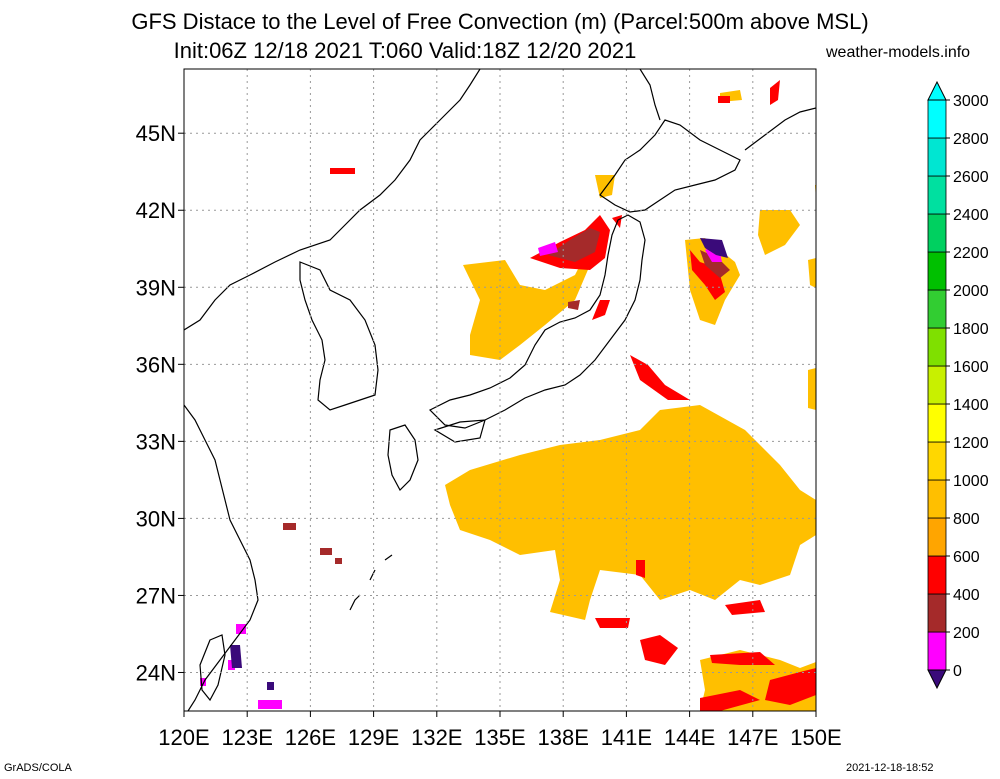 Image resolution: width=1000 pixels, height=779 pixels. Describe the element at coordinates (156, 364) in the screenshot. I see `lat-label: 36N` at that location.